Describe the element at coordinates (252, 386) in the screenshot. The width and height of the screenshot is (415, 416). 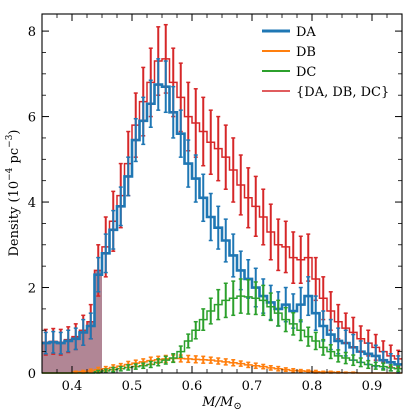
I see `x-tick-label: 0.7` at that location.